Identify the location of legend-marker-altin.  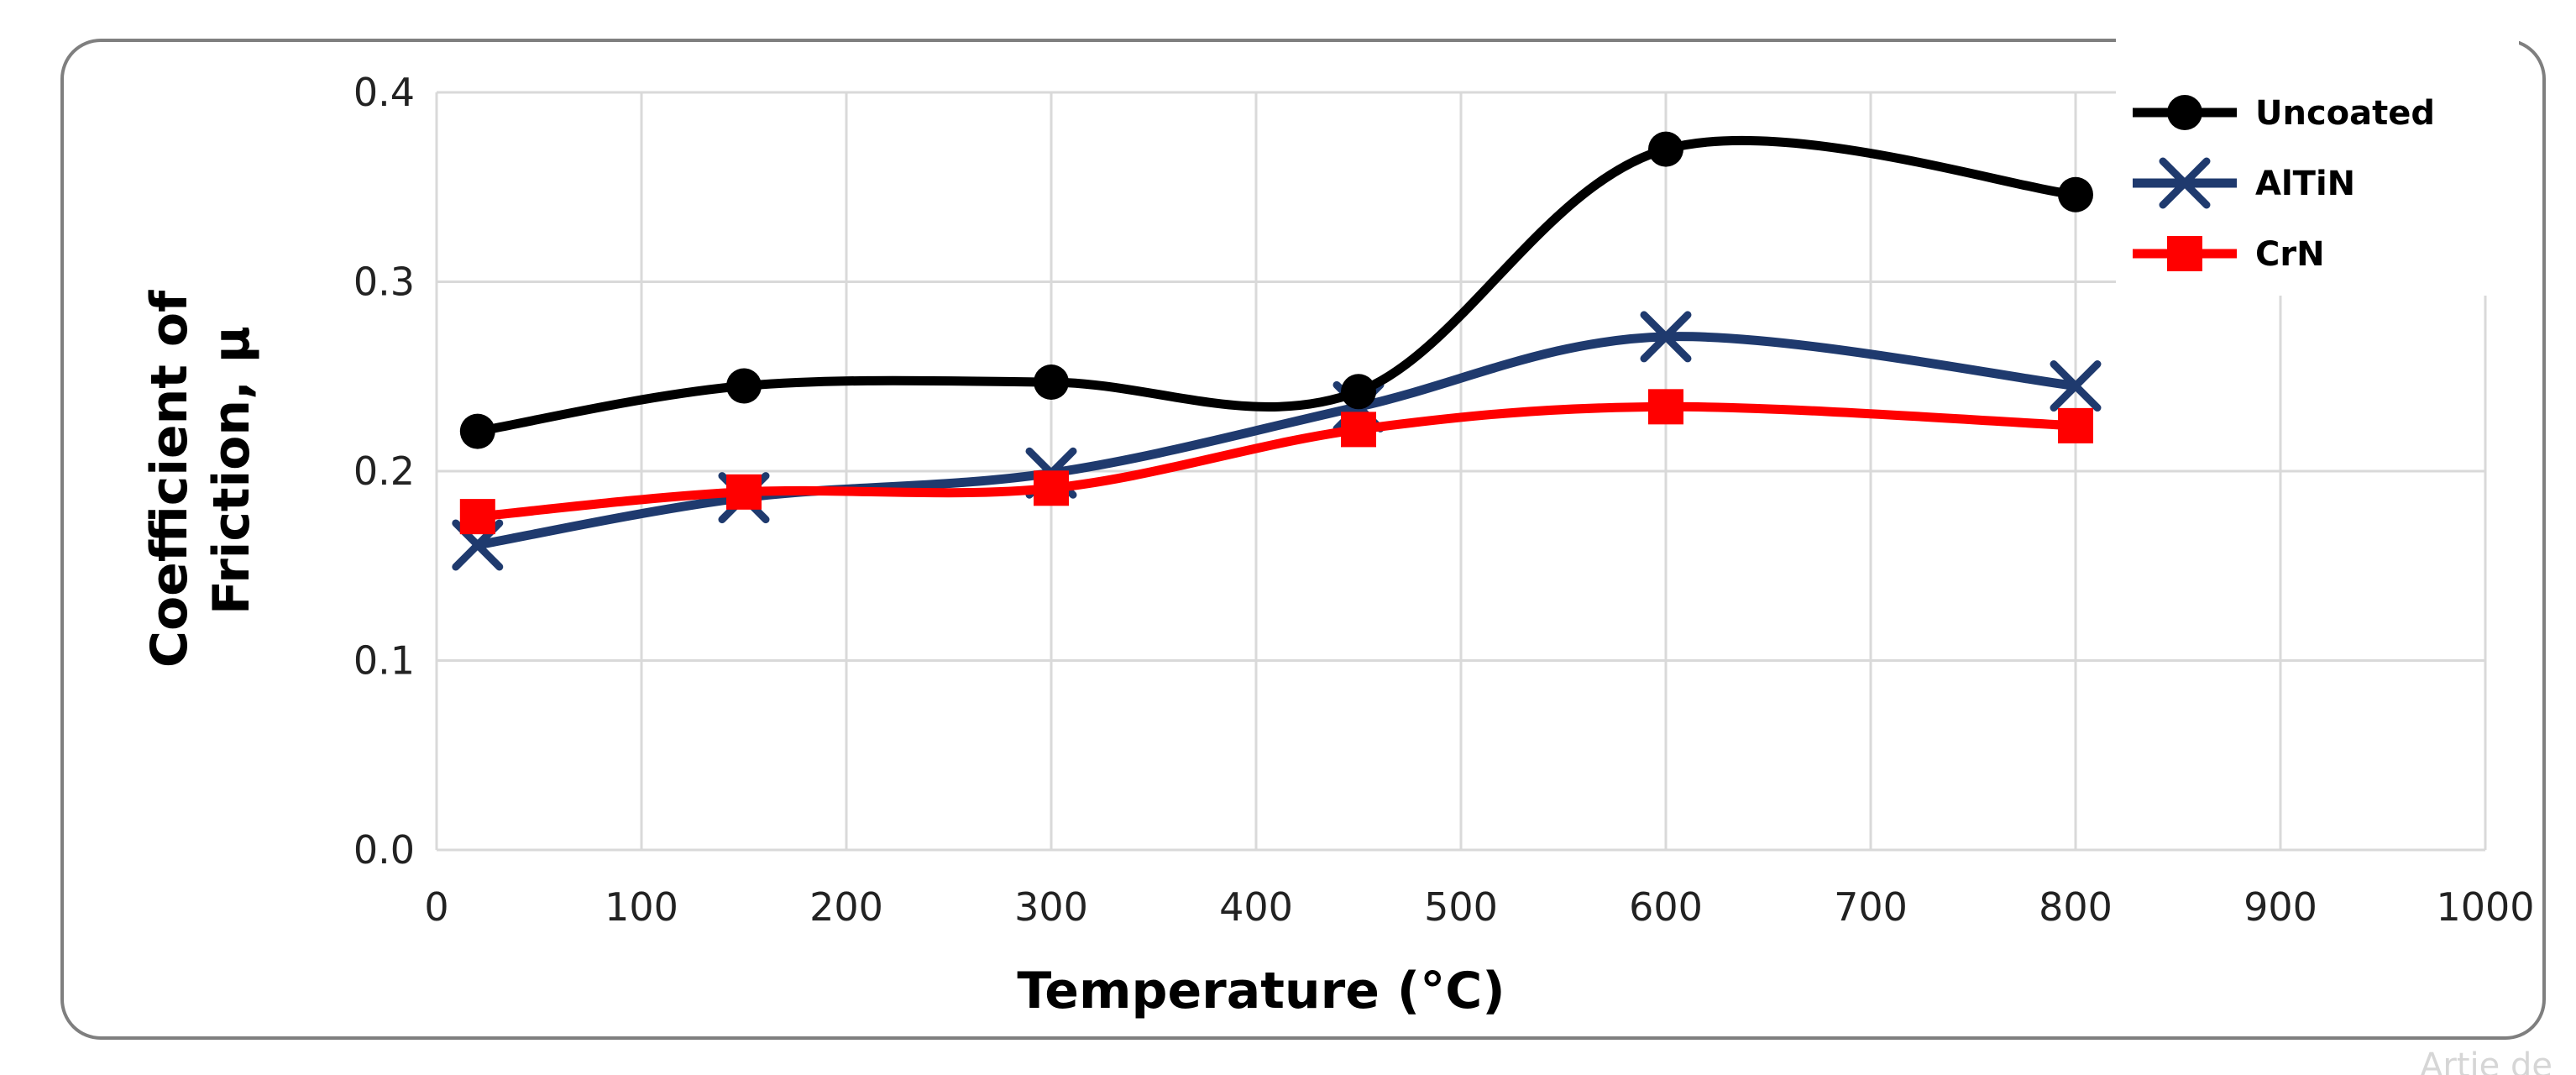
(2185, 183).